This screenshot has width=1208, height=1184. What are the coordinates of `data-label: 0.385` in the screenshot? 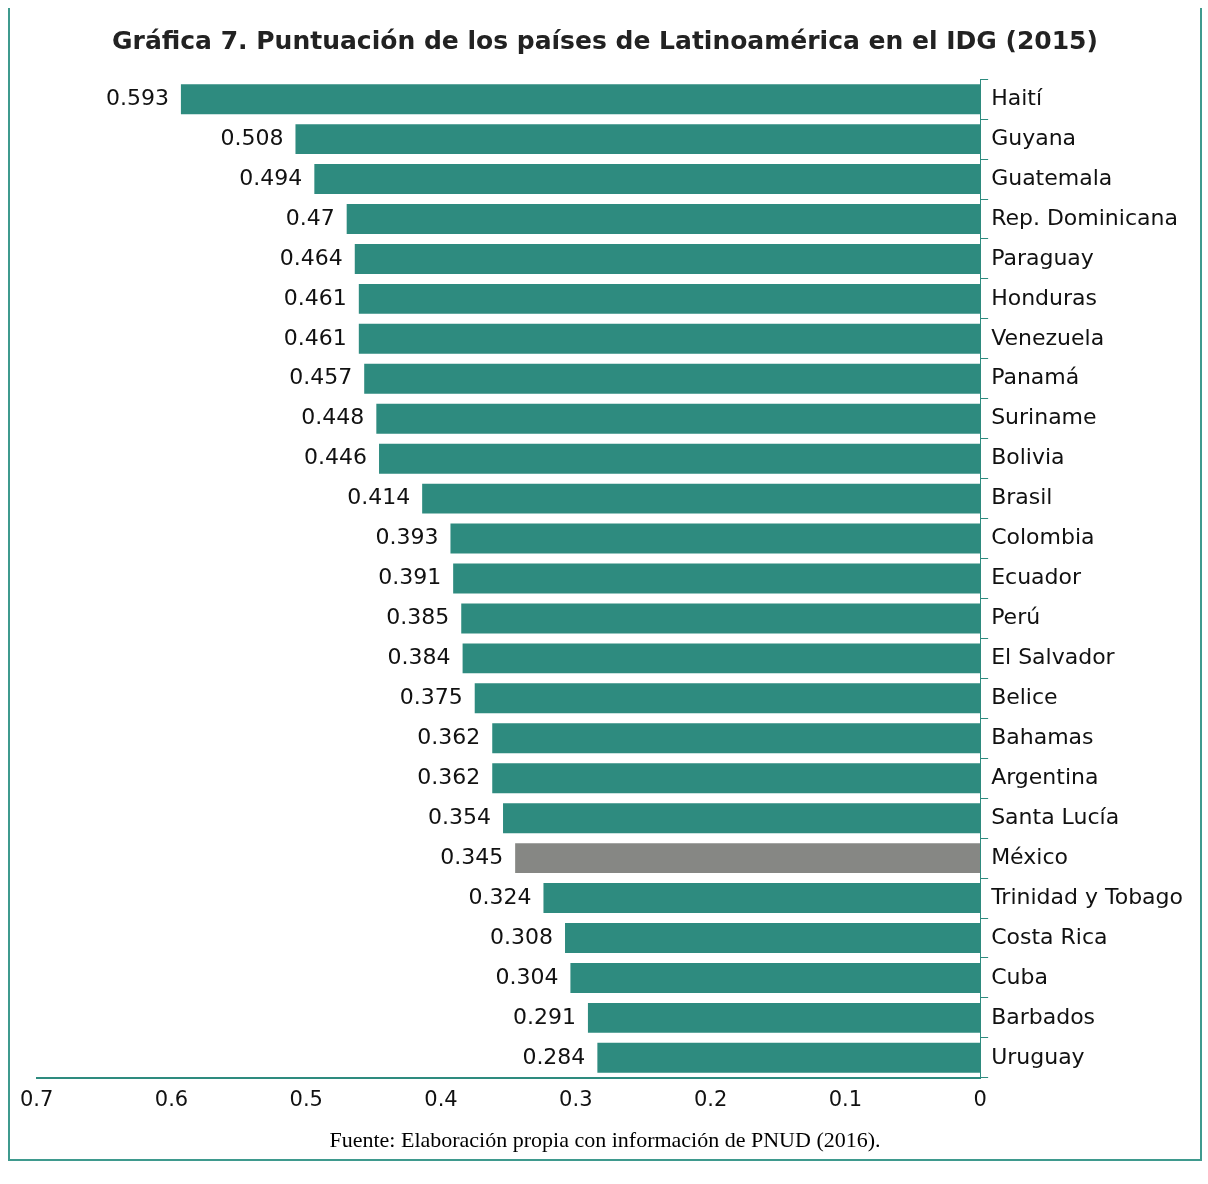 It's located at (418, 617).